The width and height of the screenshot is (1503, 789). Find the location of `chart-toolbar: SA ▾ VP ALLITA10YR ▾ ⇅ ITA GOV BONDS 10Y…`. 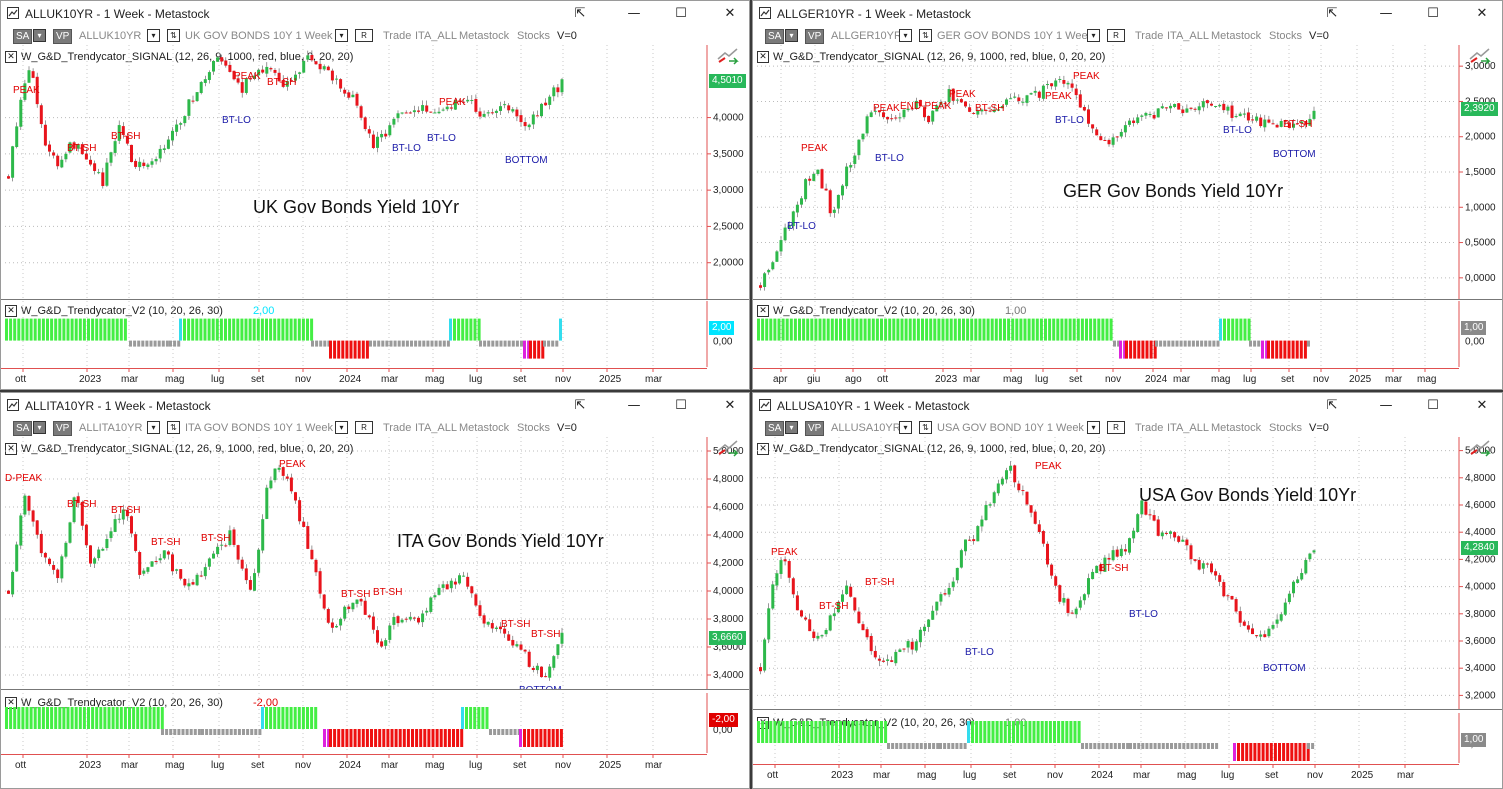

chart-toolbar: SA ▾ VP ALLITA10YR ▾ ⇅ ITA GOV BONDS 10Y… is located at coordinates (375, 428).